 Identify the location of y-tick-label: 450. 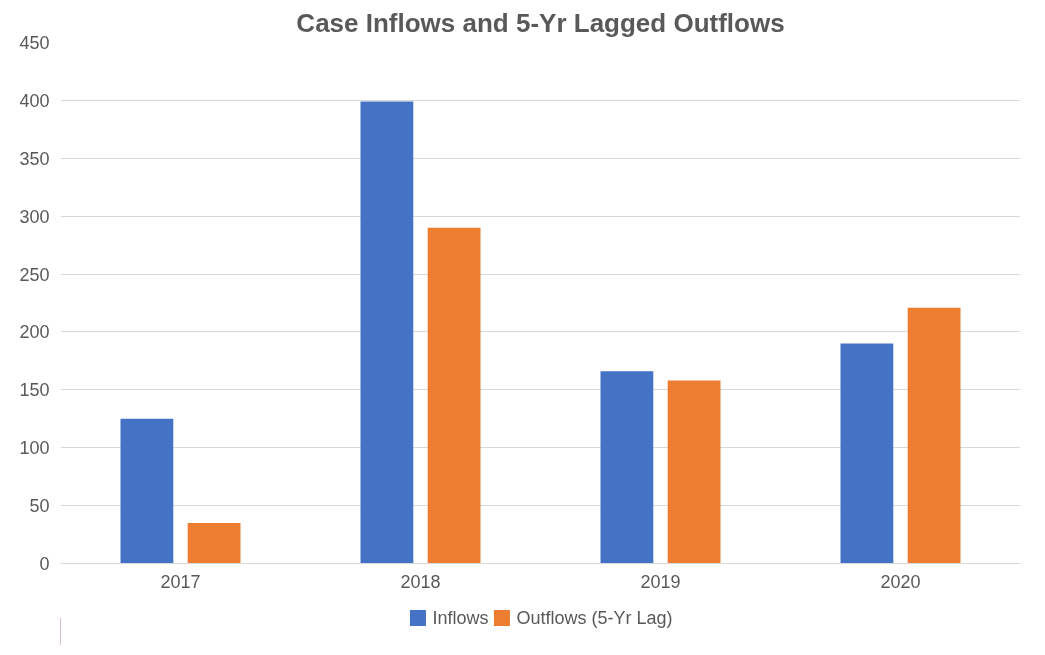
(34, 43).